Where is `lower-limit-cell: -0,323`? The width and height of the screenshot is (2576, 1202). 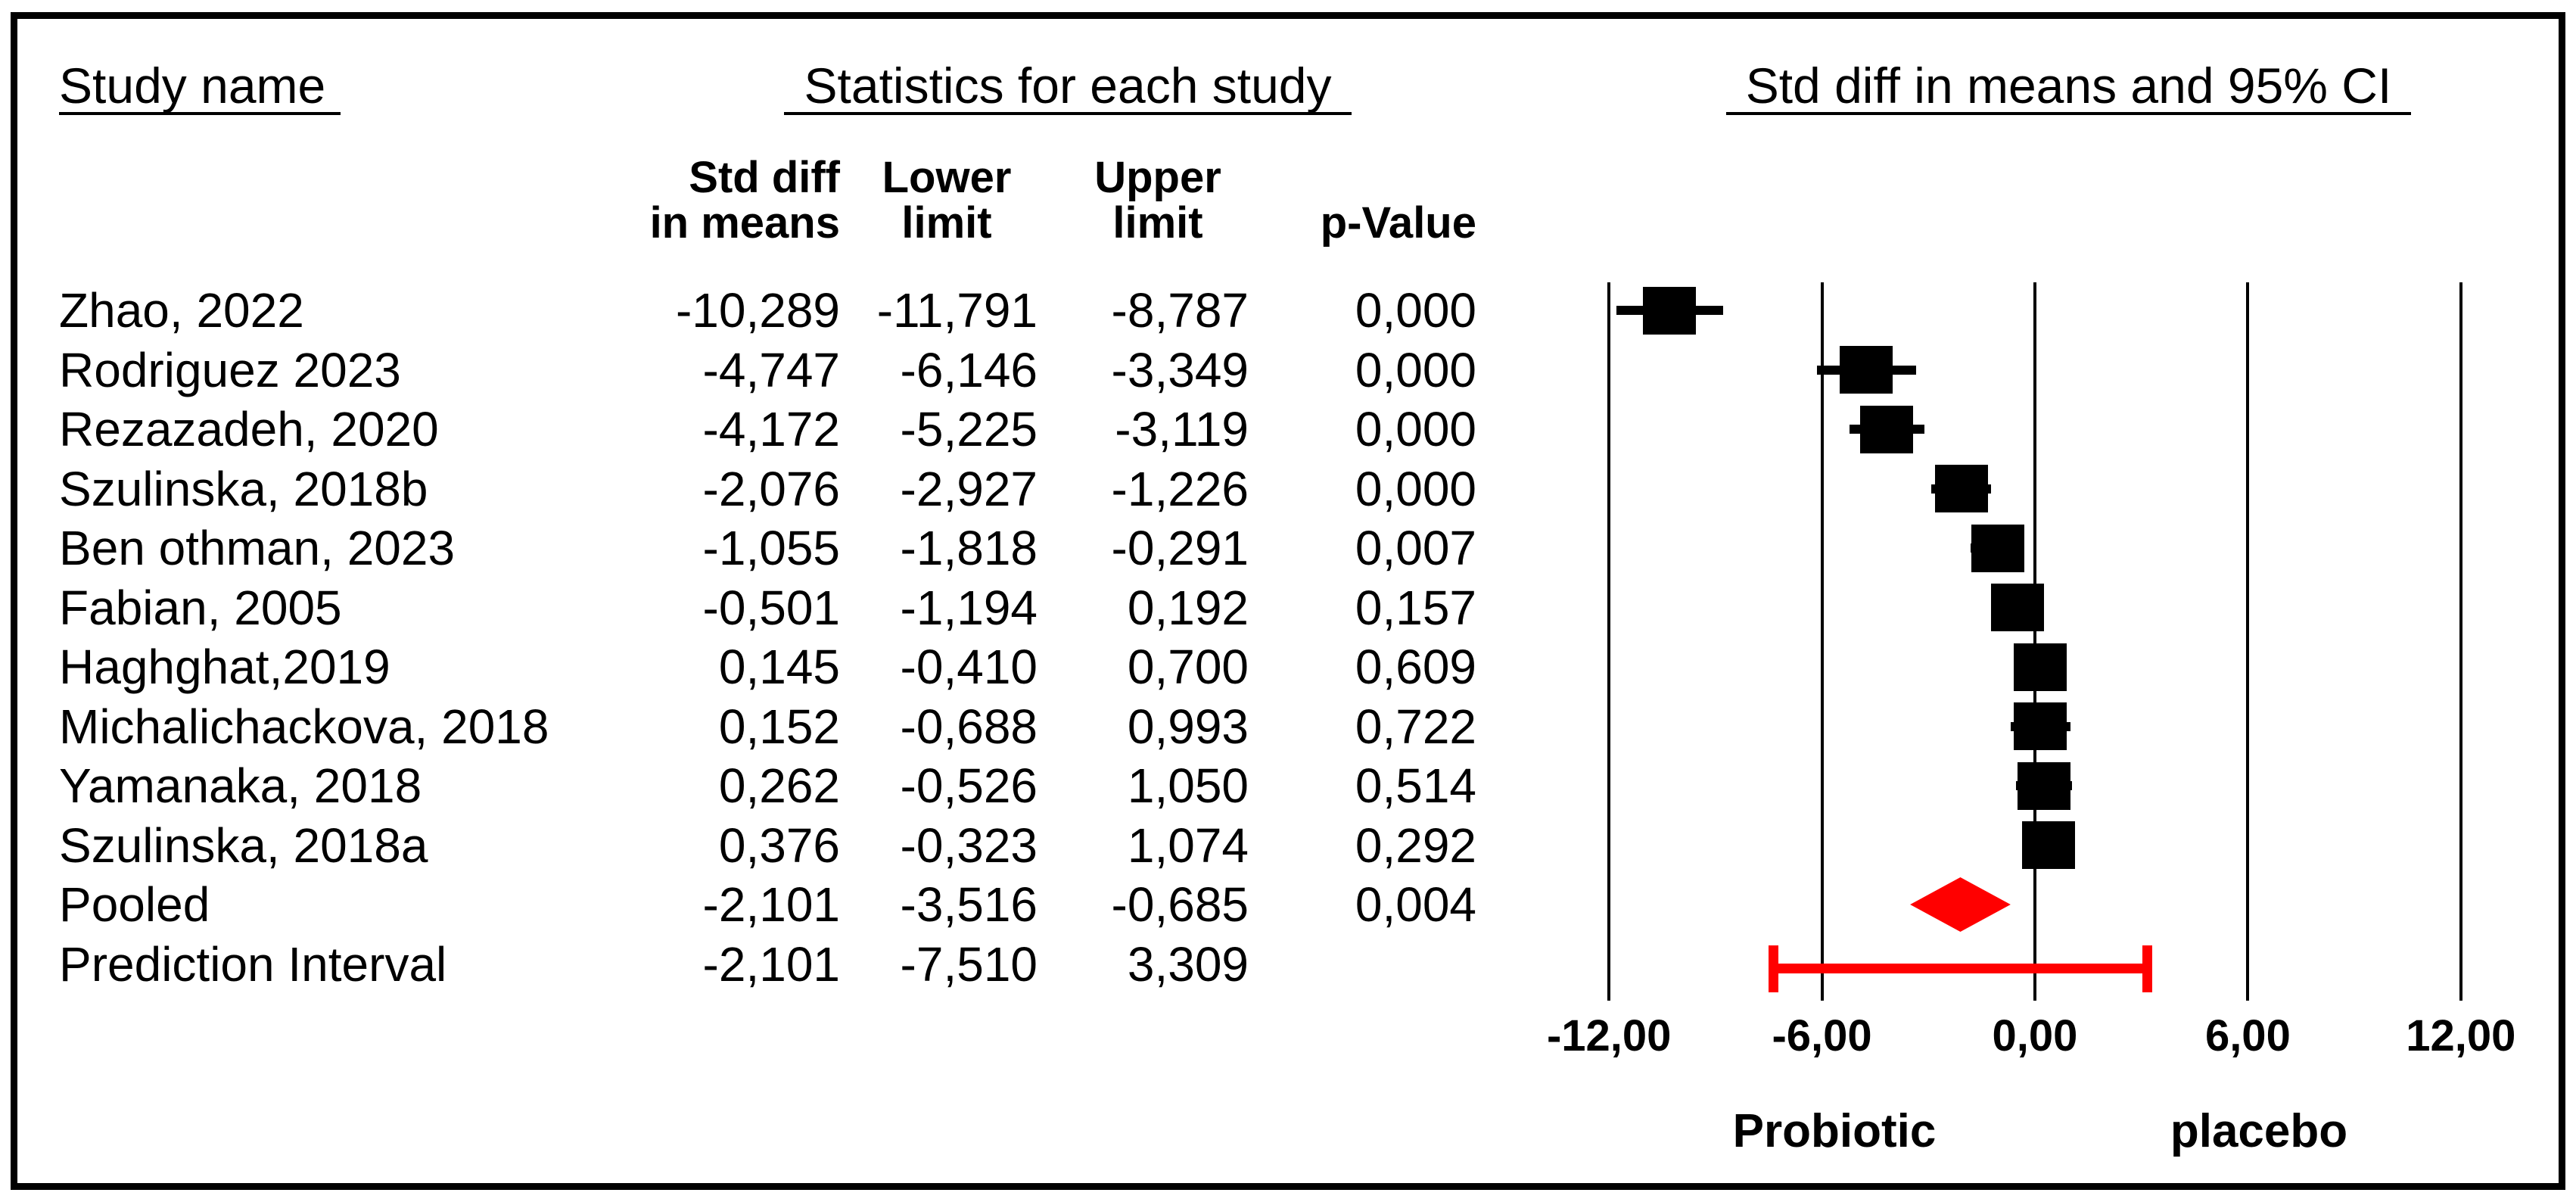 lower-limit-cell: -0,323 is located at coordinates (969, 845).